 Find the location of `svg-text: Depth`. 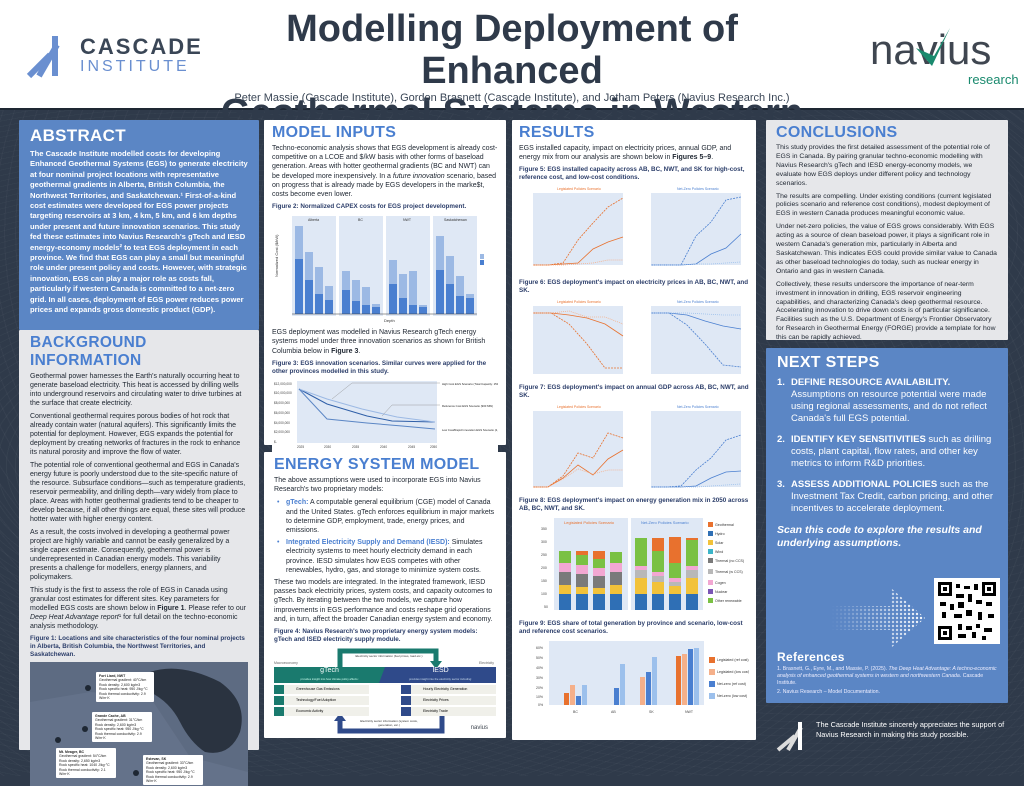

svg-text: Depth is located at coordinates (389, 320).